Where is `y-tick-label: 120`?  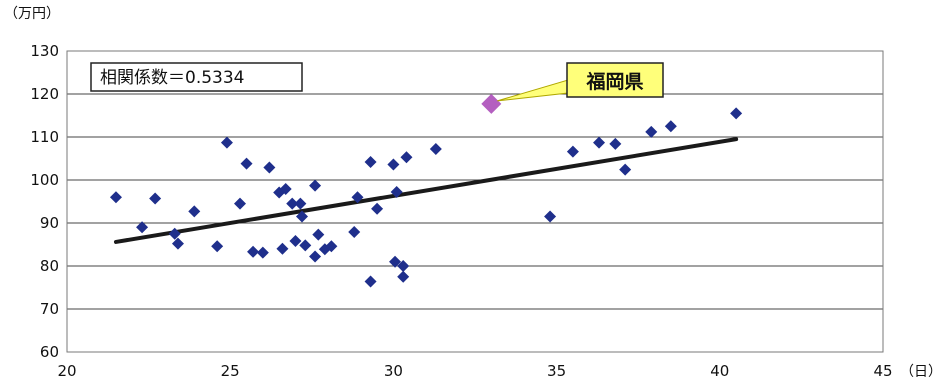 y-tick-label: 120 is located at coordinates (44, 94).